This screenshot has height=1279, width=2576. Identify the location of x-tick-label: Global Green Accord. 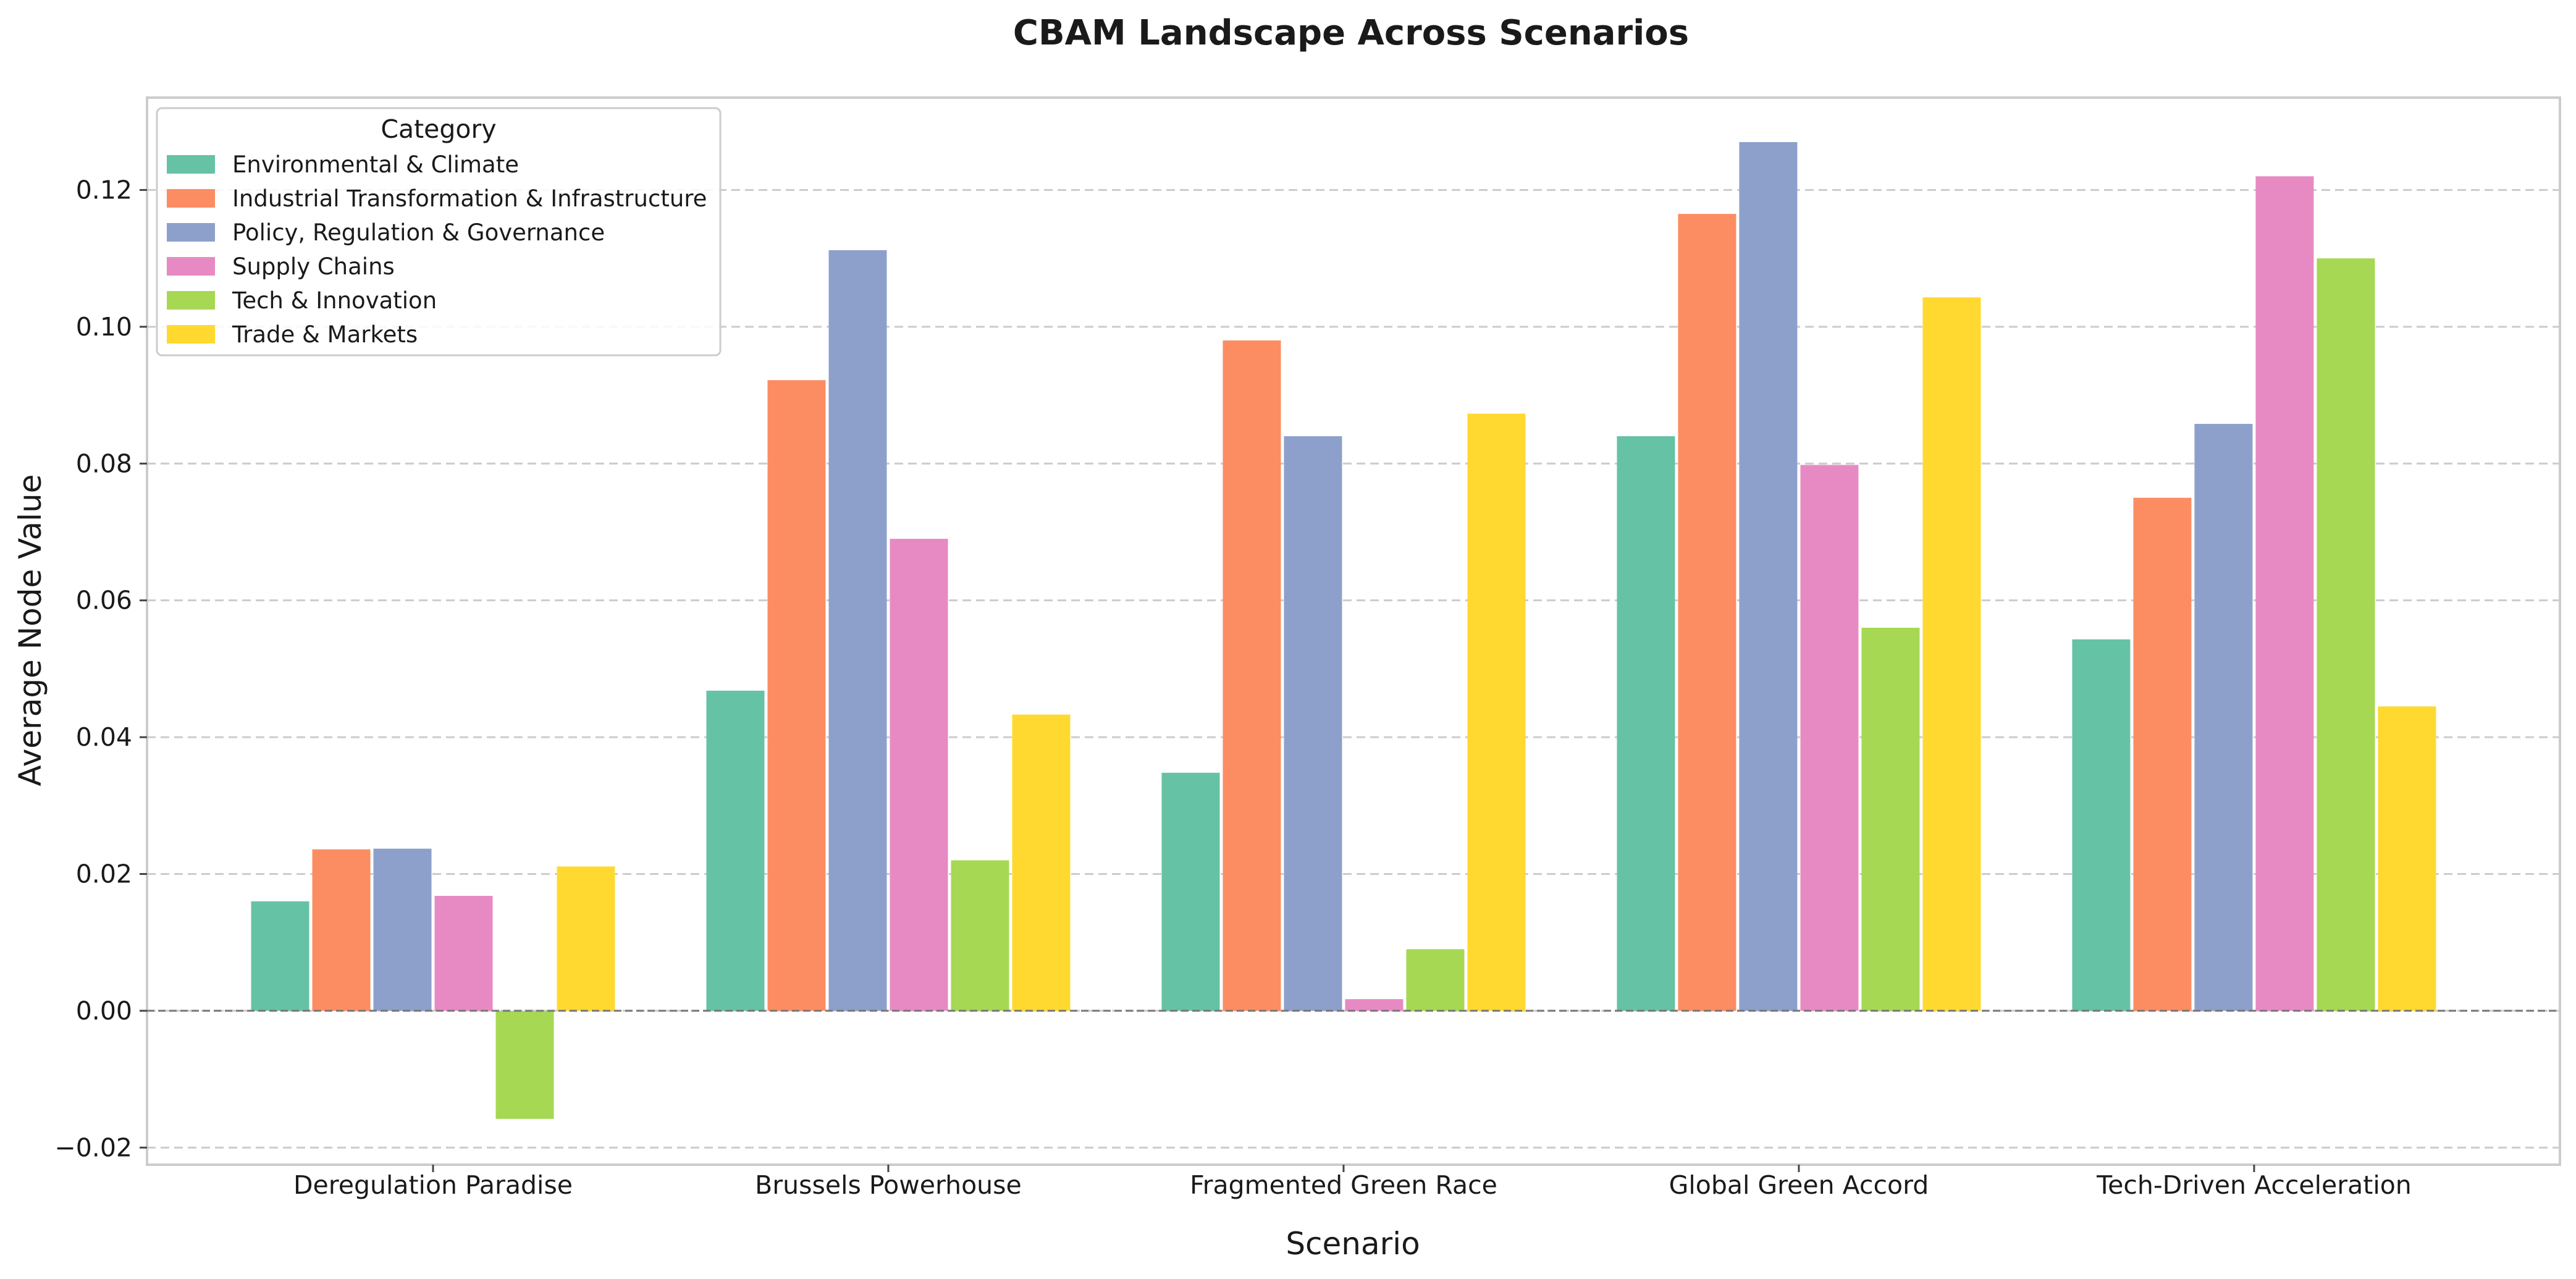
(1799, 1185).